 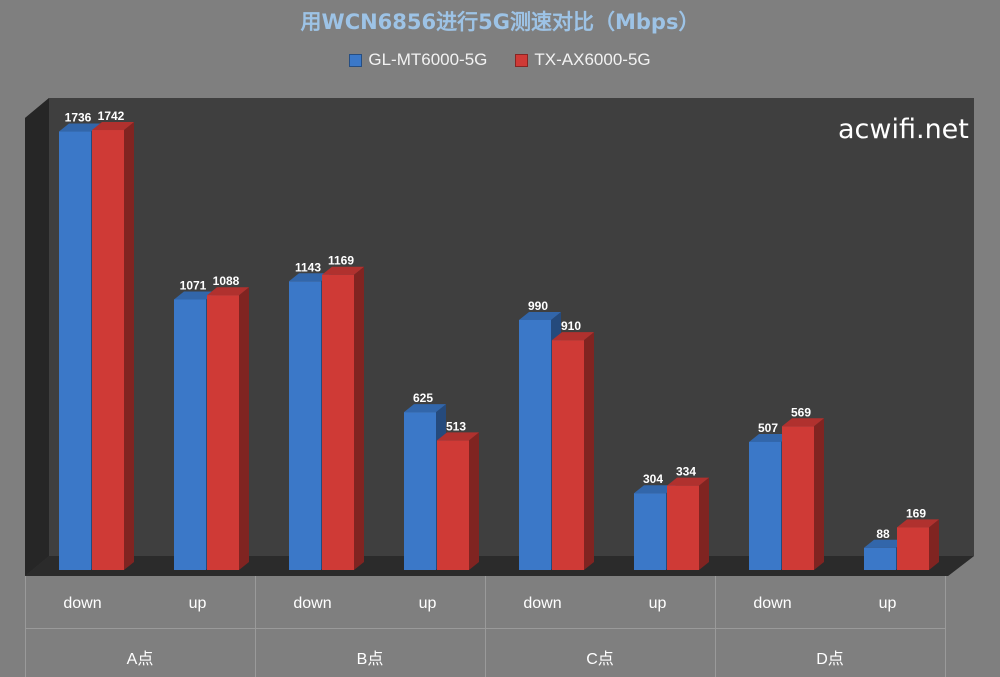 I want to click on legend-item-gl-mt6000: GL-MT6000-5G, so click(x=418, y=60).